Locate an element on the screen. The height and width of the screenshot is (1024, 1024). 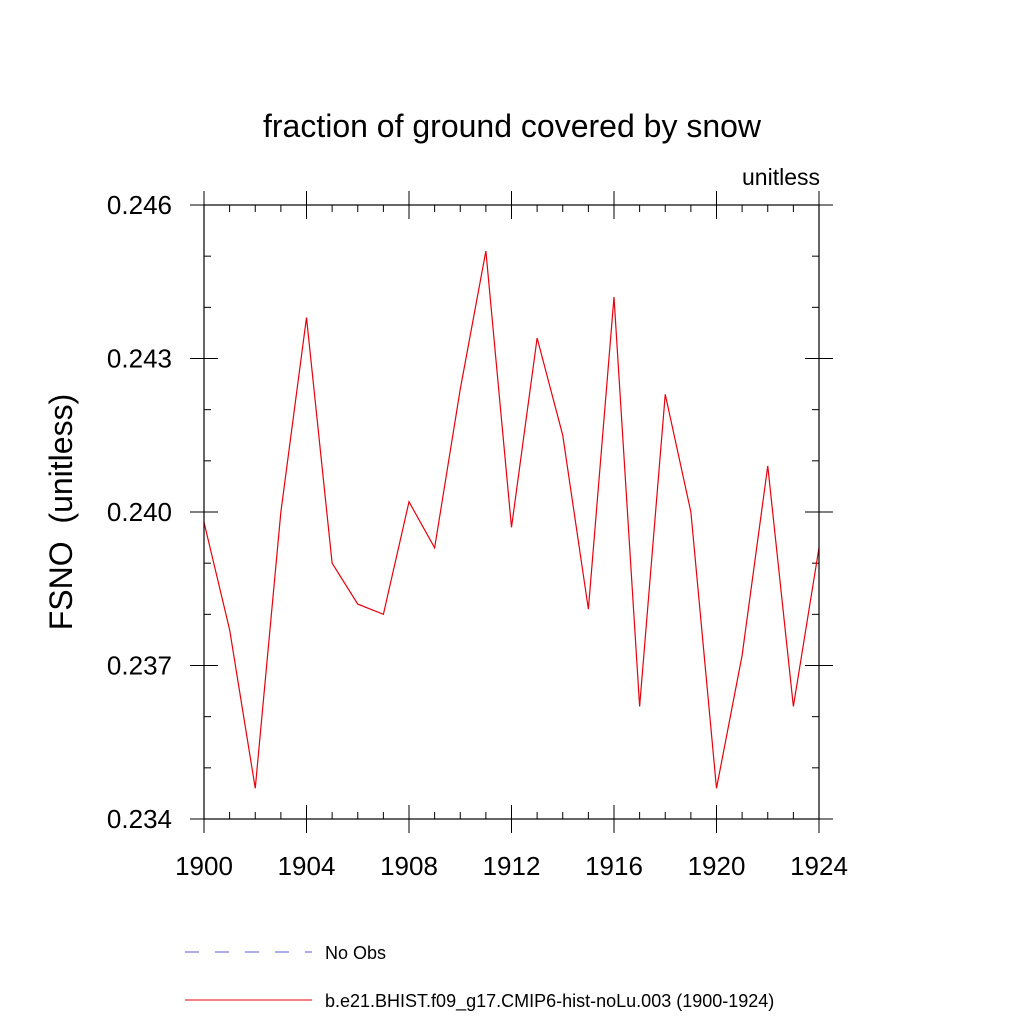
legend-label: No Obs is located at coordinates (355, 953).